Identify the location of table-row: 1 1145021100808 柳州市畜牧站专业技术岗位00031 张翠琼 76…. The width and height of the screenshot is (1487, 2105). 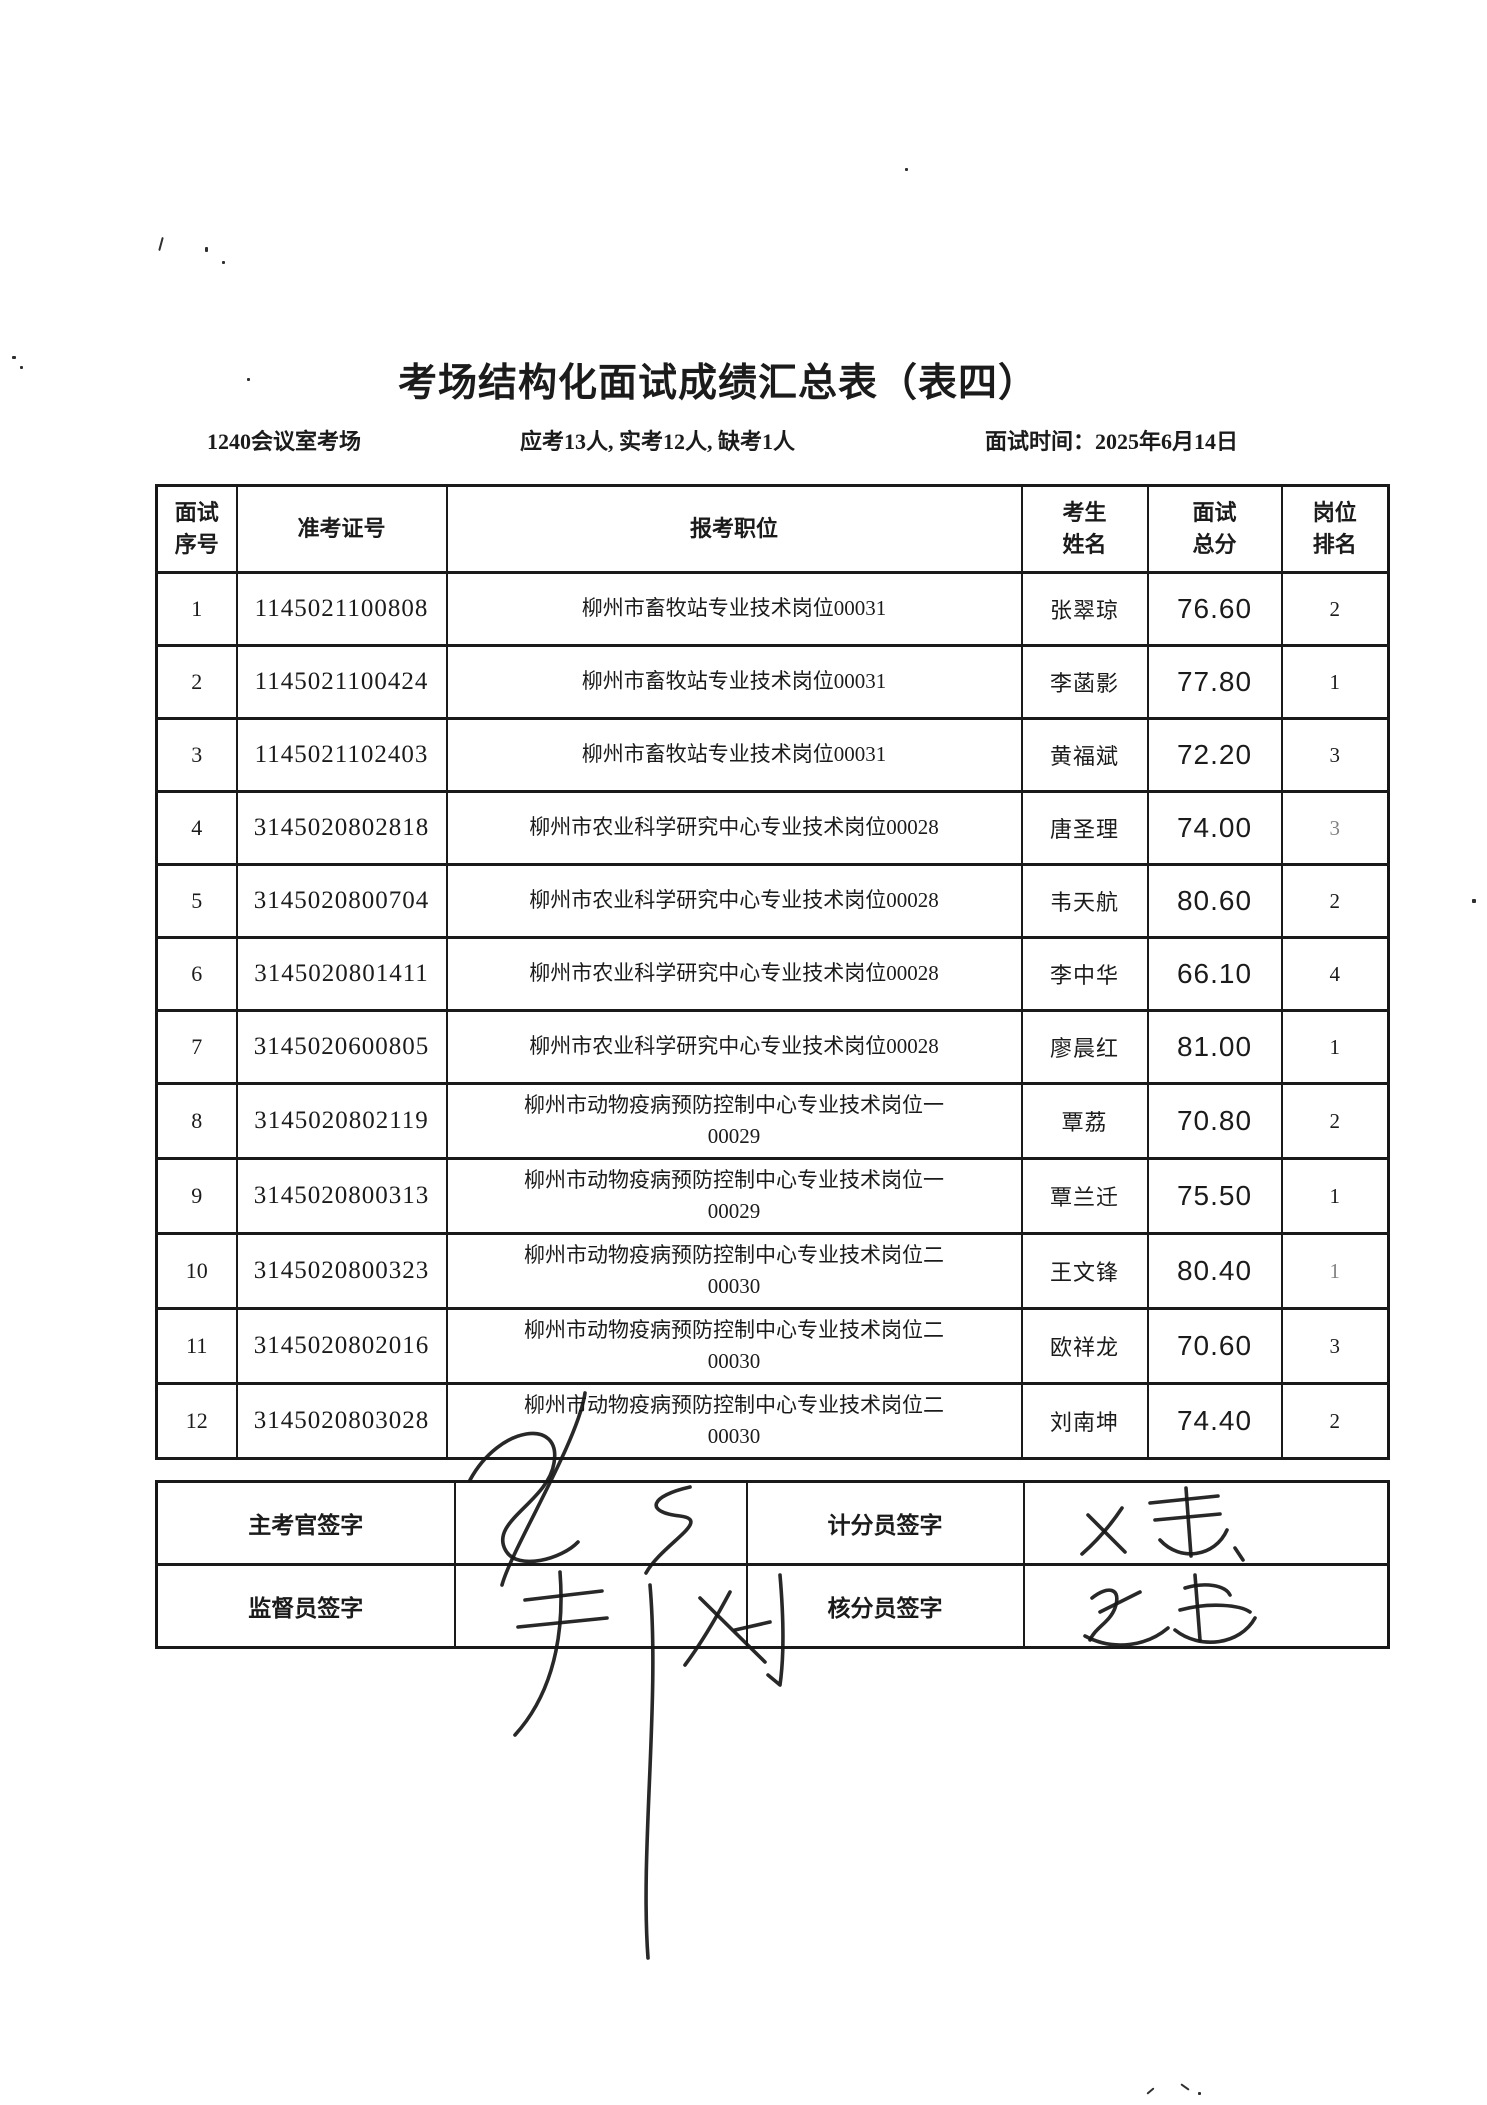
(772, 609).